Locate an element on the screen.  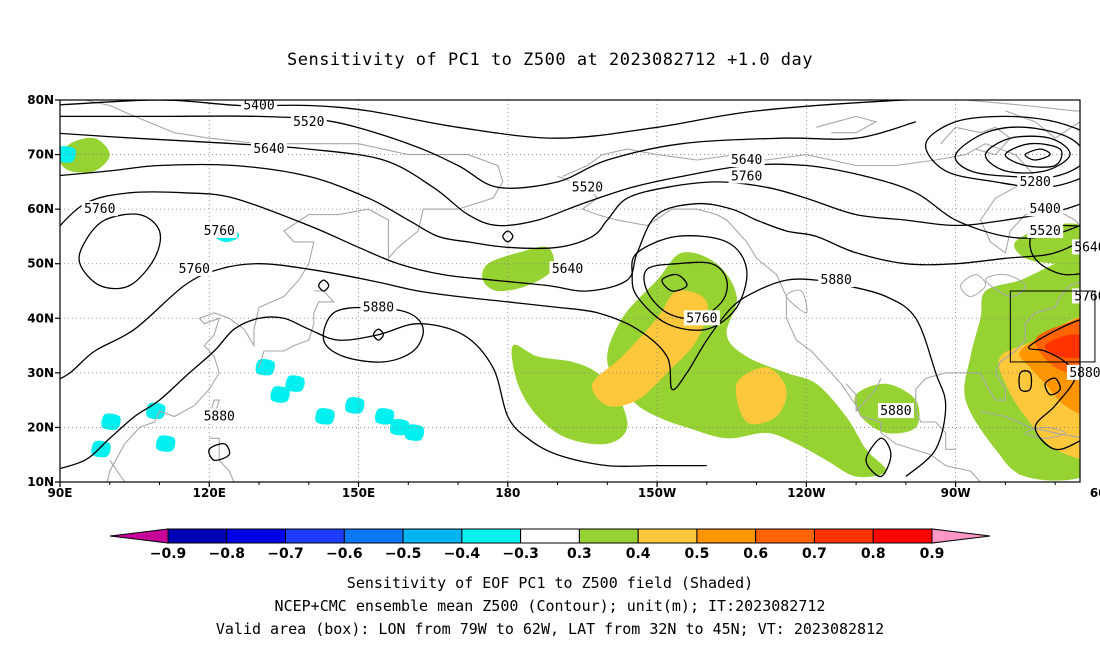
colorbar-label: 0.5 is located at coordinates (697, 554).